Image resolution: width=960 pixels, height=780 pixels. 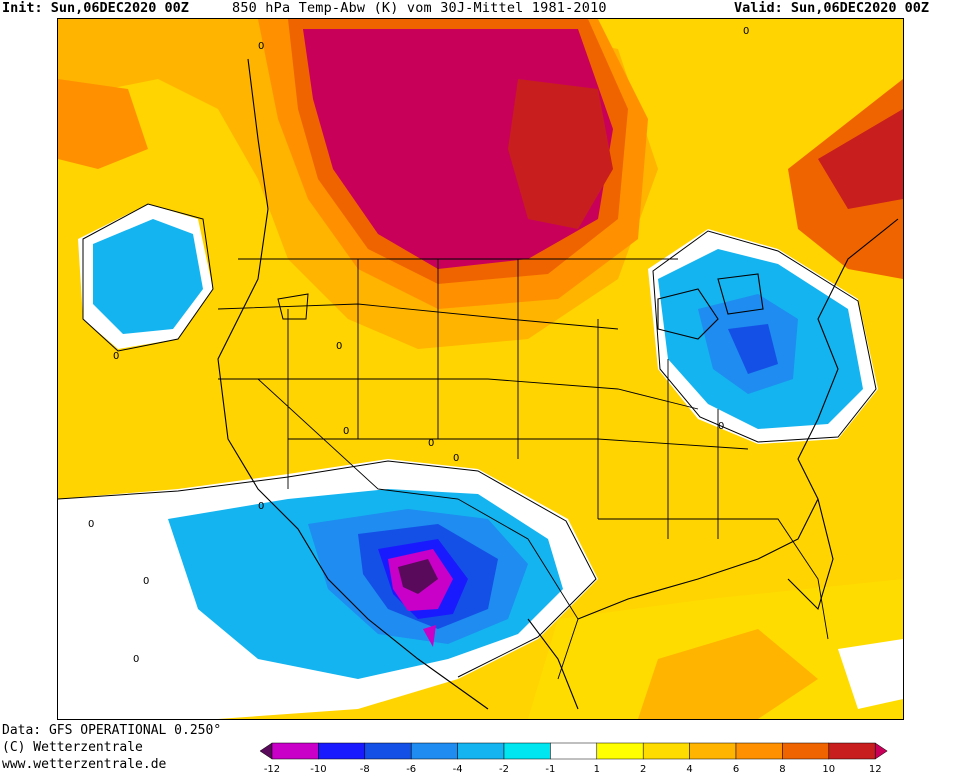 I want to click on legend-tick-label: -1, so click(x=550, y=769).